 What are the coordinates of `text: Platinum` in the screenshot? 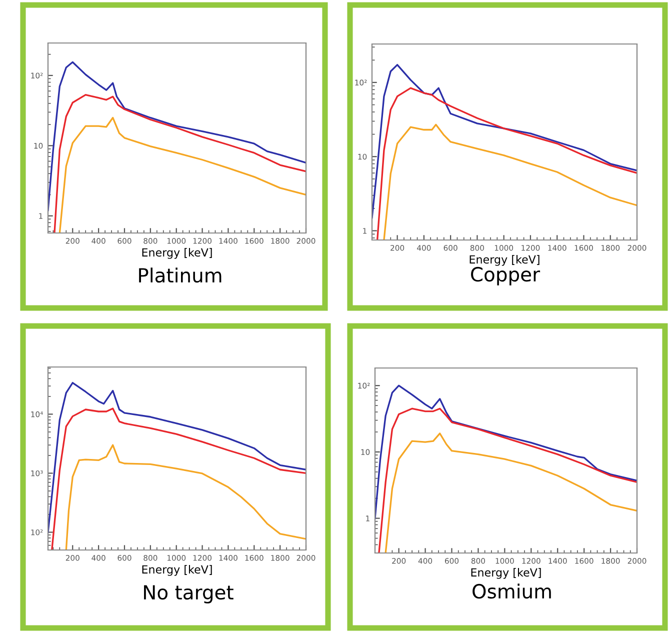 It's located at (180, 275).